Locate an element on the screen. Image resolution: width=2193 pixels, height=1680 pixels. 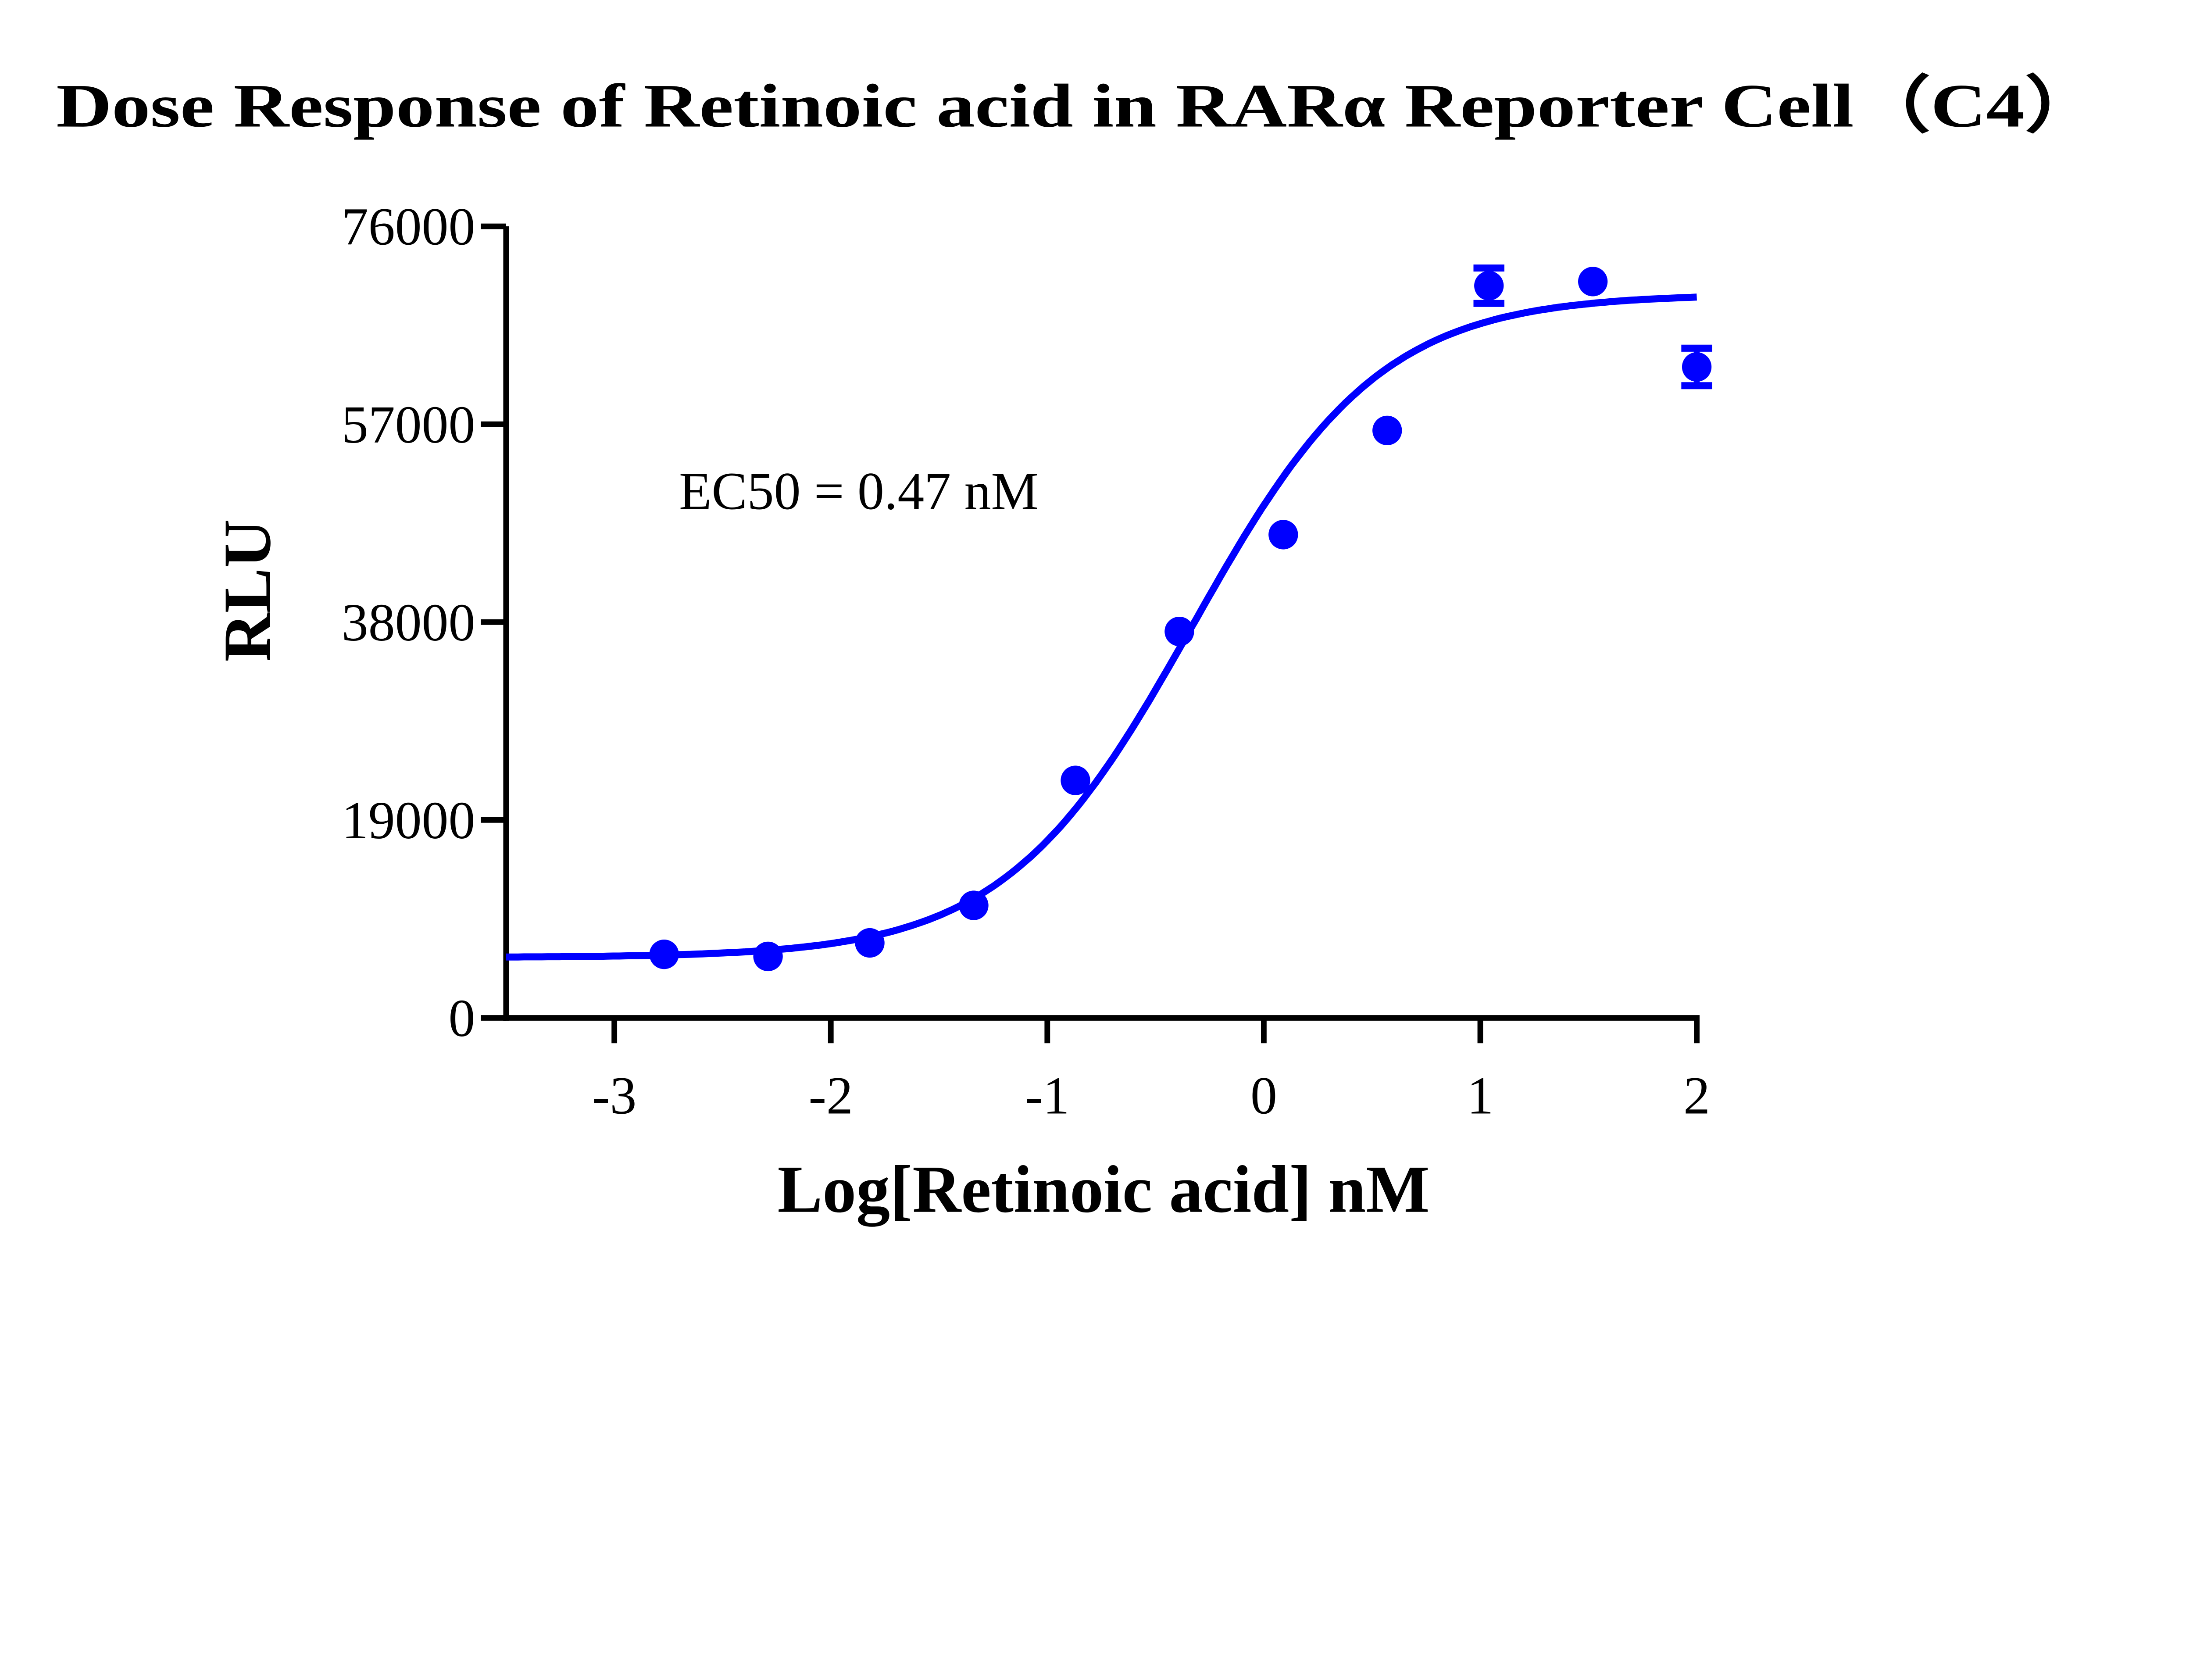
y-tick-label: 57000 is located at coordinates (408, 424).